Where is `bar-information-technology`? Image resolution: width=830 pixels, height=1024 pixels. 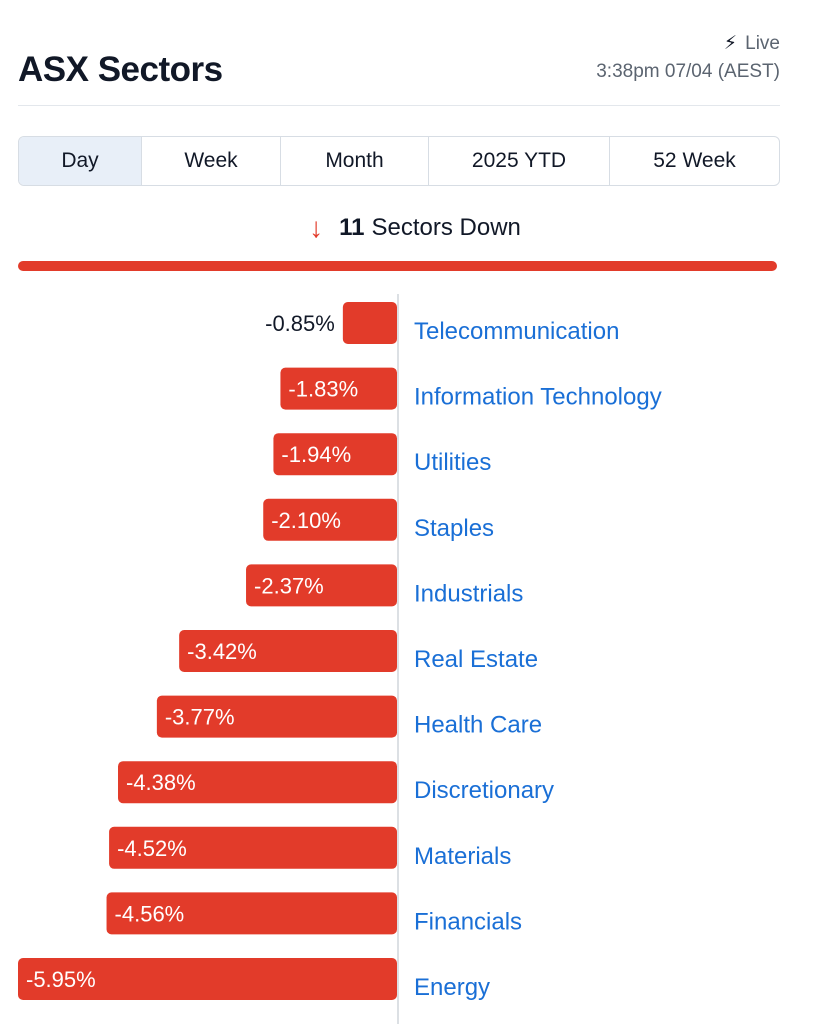
bar-information-technology is located at coordinates (338, 388).